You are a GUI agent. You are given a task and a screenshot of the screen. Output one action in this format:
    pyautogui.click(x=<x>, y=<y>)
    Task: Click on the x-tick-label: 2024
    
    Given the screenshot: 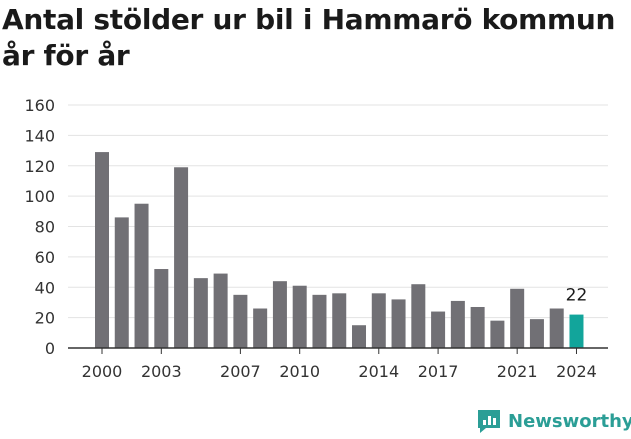 What is the action you would take?
    pyautogui.click(x=576, y=371)
    